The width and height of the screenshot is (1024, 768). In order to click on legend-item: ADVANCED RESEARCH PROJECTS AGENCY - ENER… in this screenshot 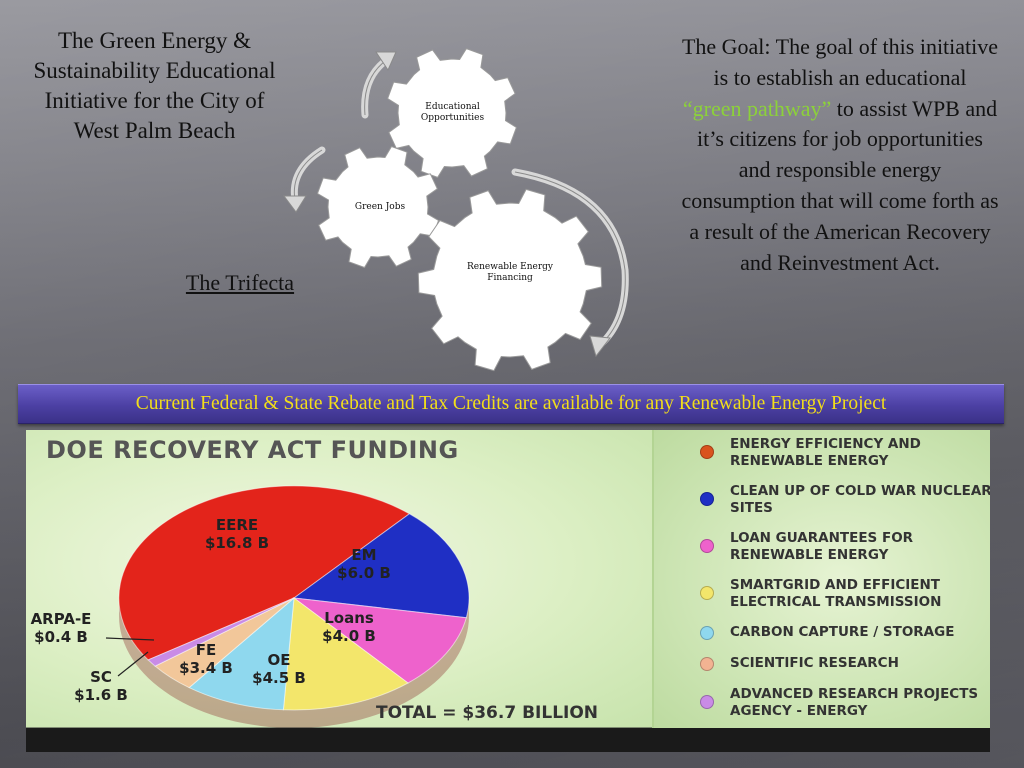, I will do `click(831, 709)`.